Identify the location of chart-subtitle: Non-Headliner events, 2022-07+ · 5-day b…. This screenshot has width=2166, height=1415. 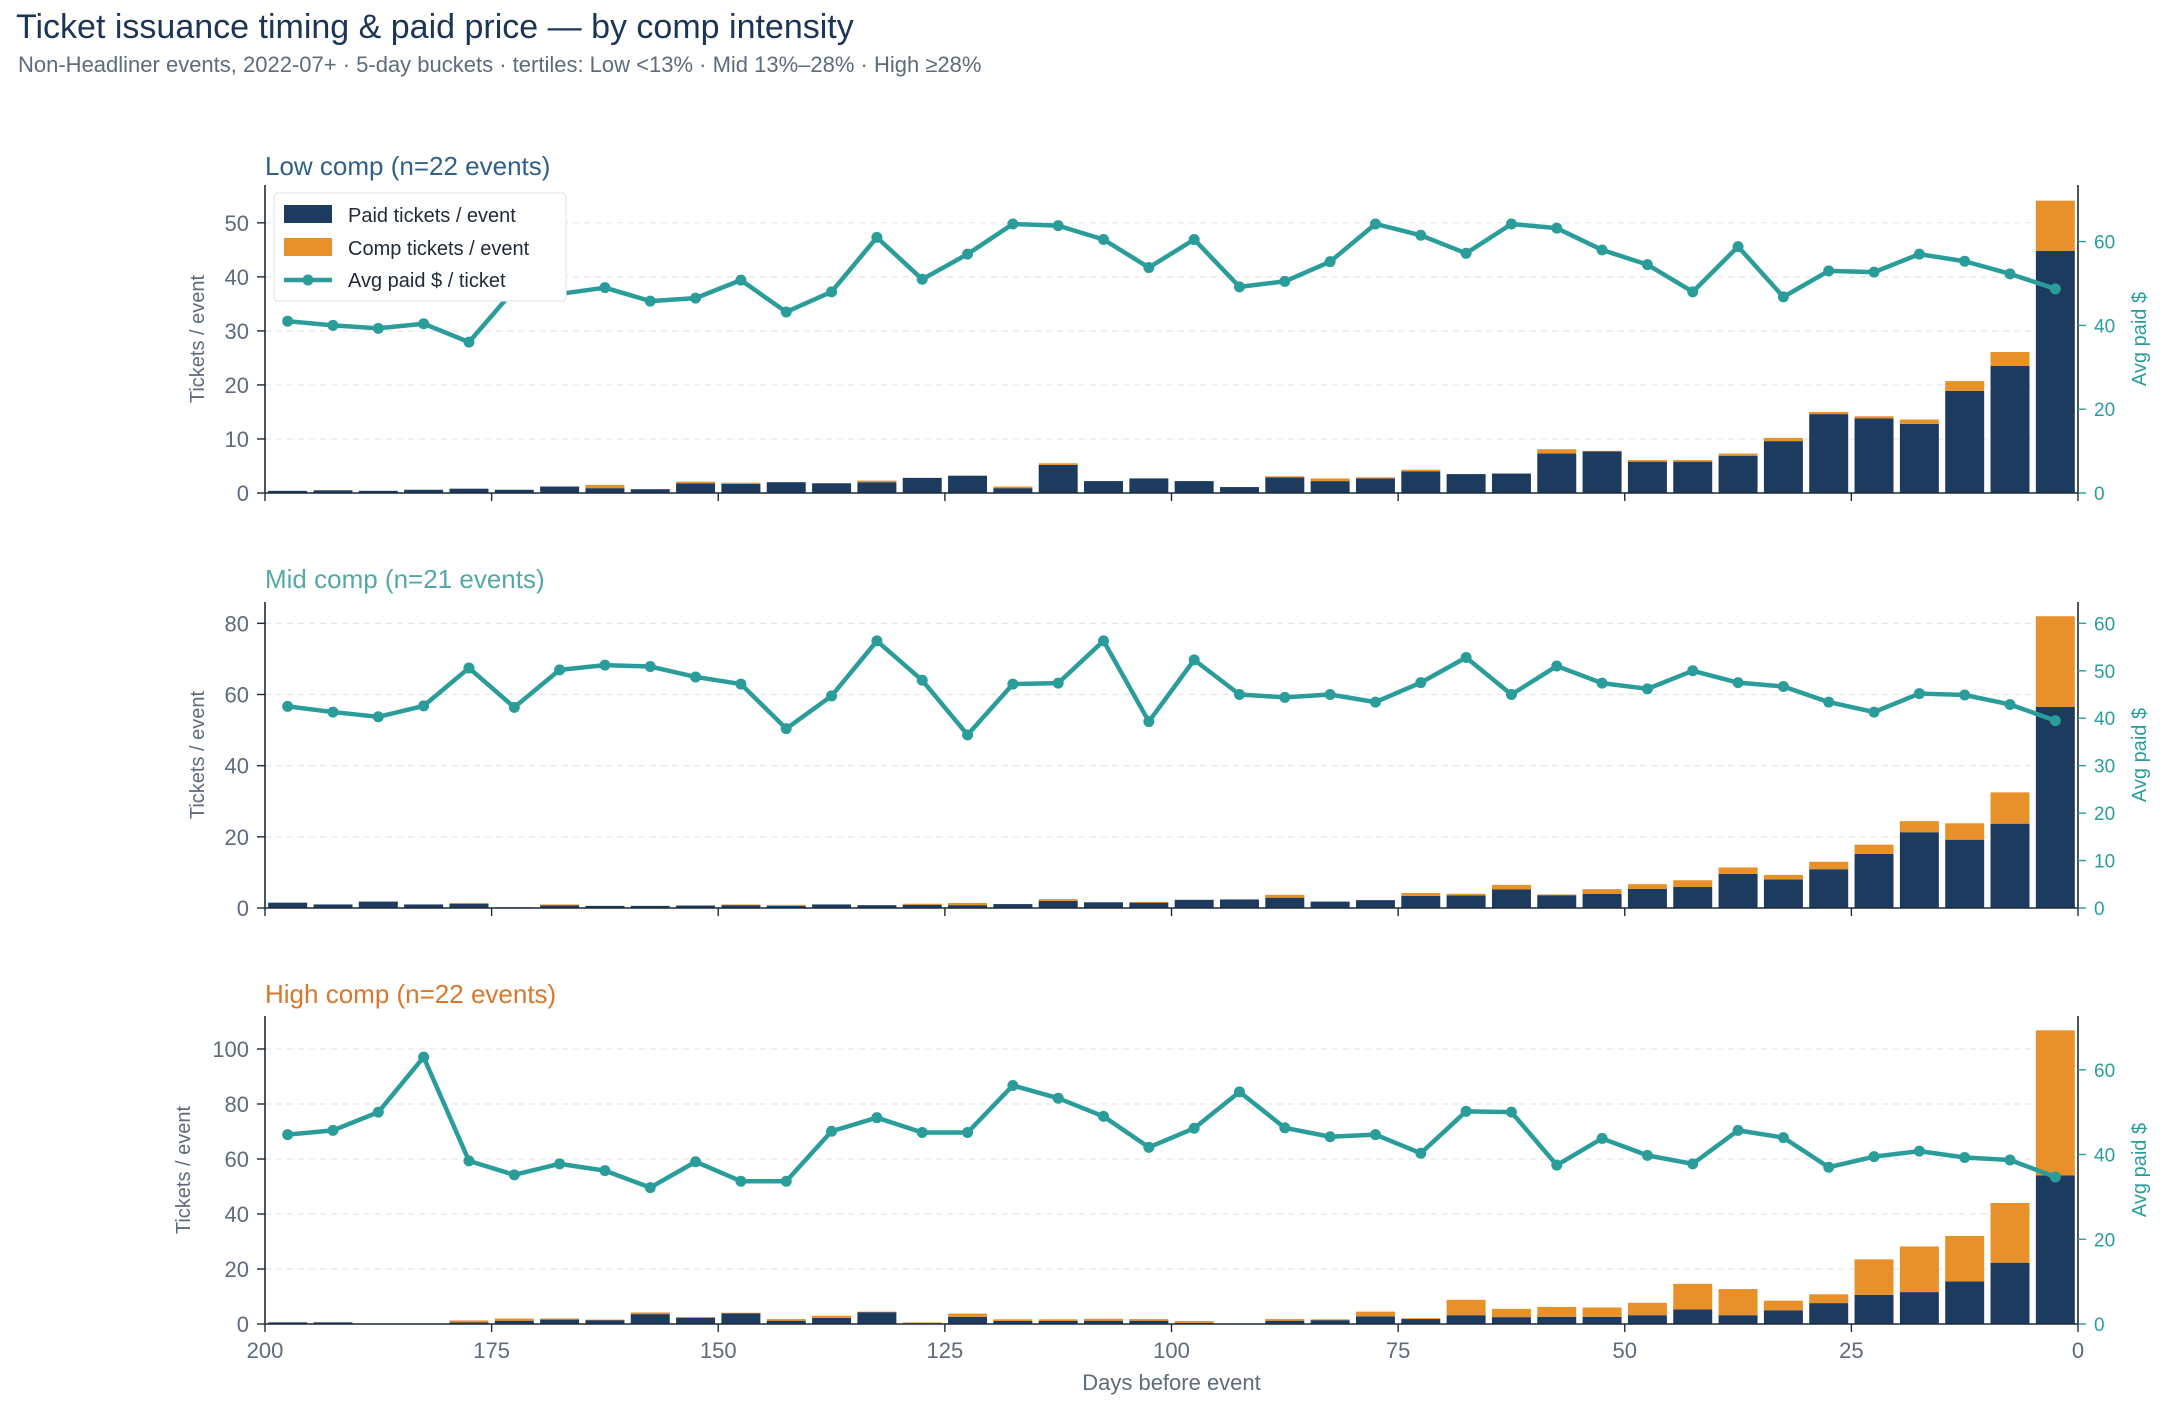
(500, 64).